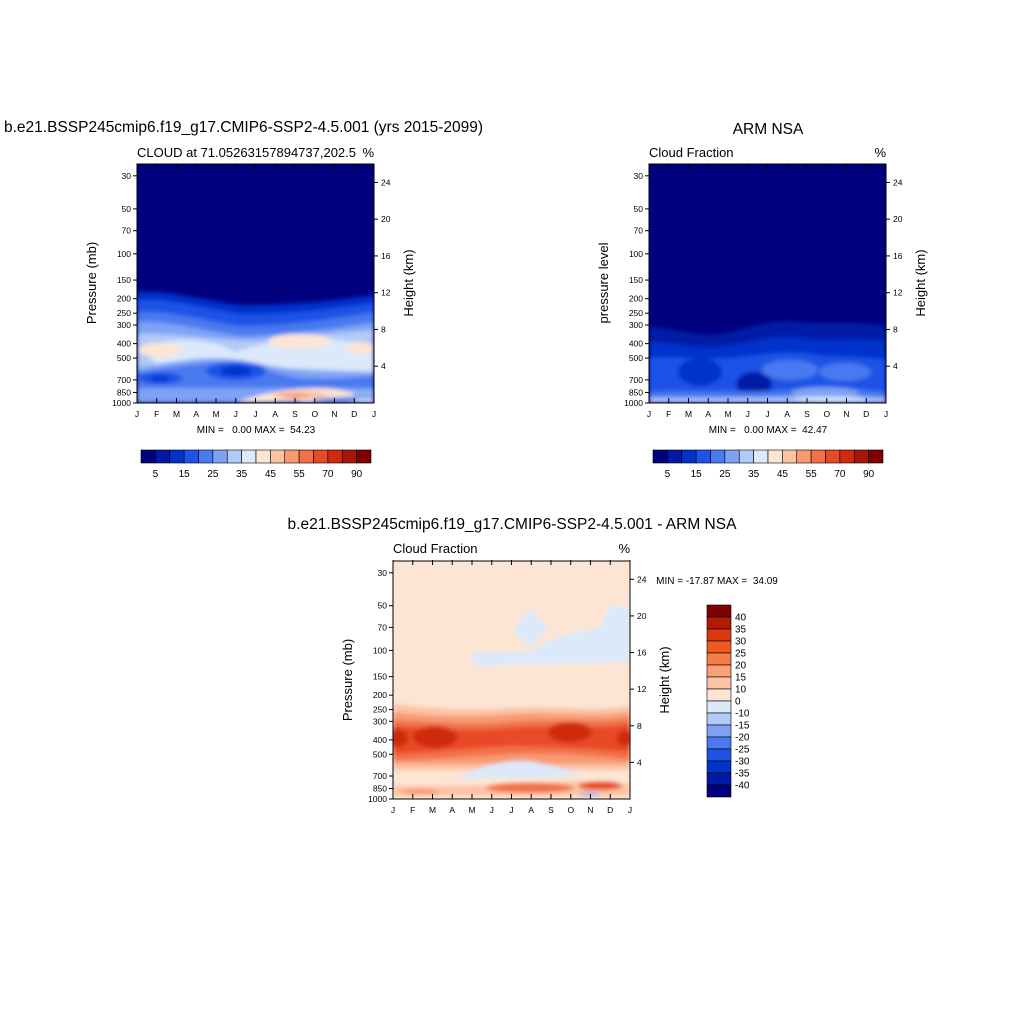 The width and height of the screenshot is (1024, 1024). I want to click on obs-colorbar: 5 15 25 35 45 55 70 90, so click(768, 464).